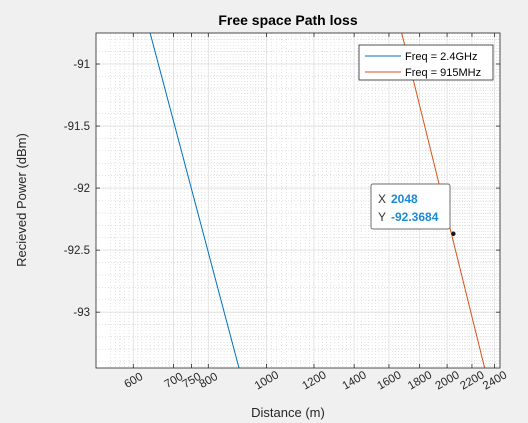  What do you see at coordinates (81, 189) in the screenshot?
I see `y-tick-label-2: -92` at bounding box center [81, 189].